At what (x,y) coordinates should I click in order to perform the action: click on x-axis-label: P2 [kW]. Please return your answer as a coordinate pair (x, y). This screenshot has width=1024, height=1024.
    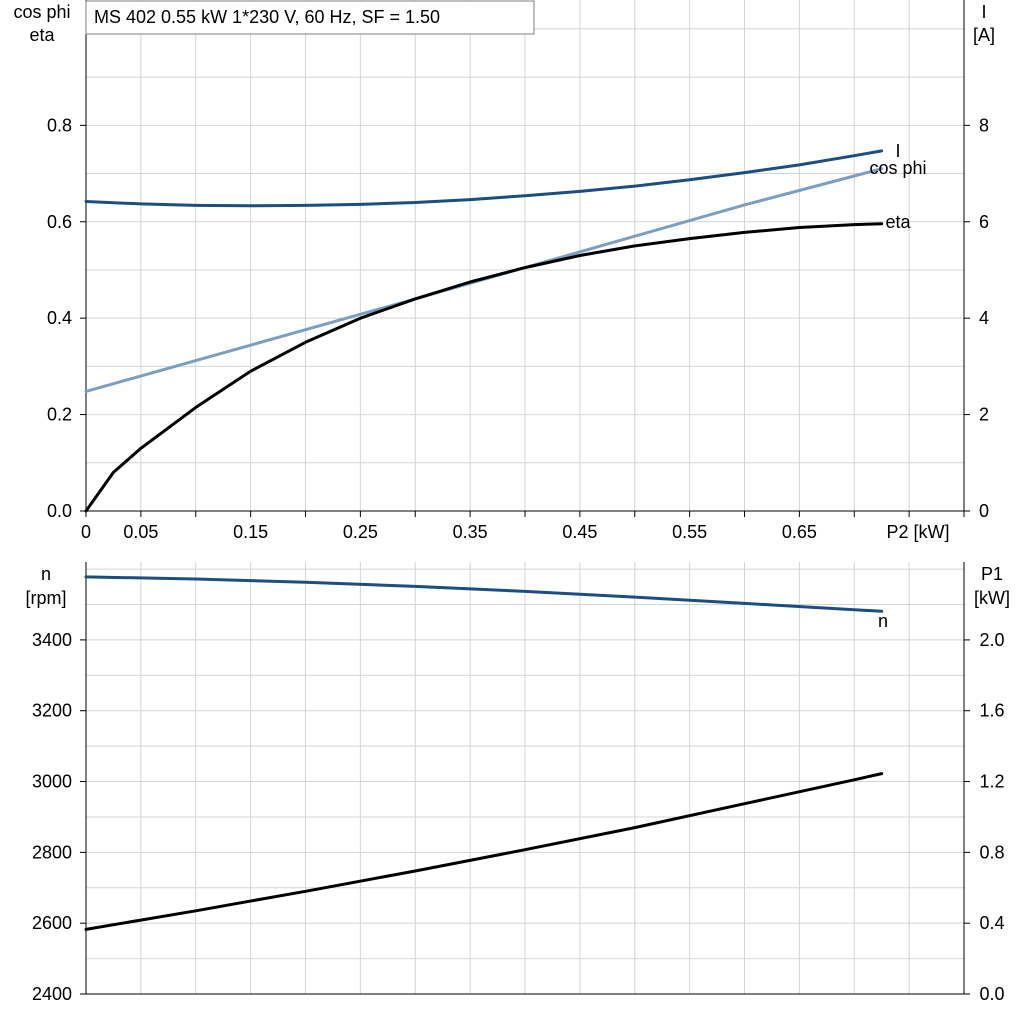
    Looking at the image, I should click on (917, 532).